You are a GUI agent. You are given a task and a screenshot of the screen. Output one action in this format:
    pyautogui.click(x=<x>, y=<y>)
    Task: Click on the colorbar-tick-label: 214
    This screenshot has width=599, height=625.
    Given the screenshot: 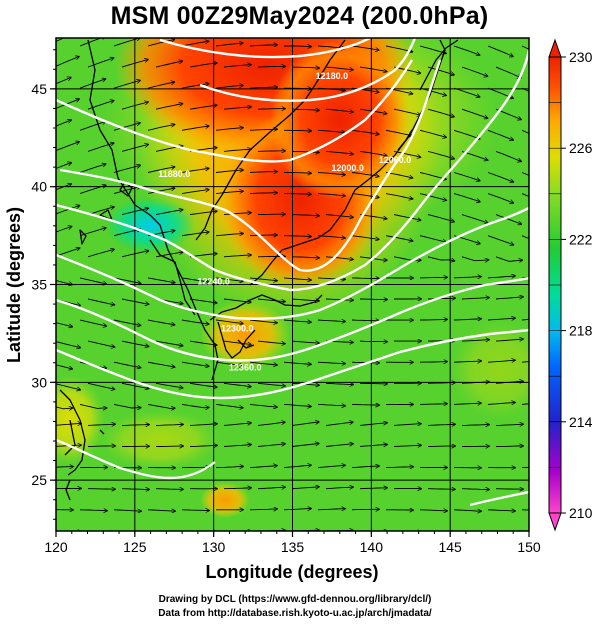 What is the action you would take?
    pyautogui.click(x=581, y=422)
    